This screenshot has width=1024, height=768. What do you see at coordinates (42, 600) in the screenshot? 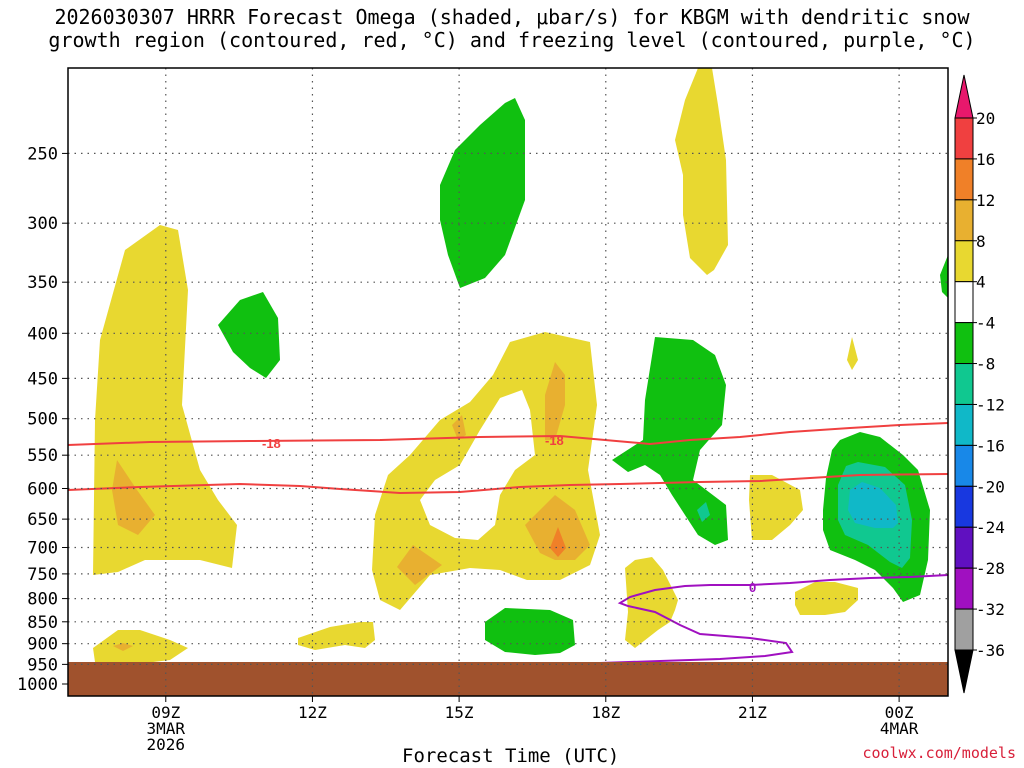
I see `y-tick-label: 800` at bounding box center [42, 600].